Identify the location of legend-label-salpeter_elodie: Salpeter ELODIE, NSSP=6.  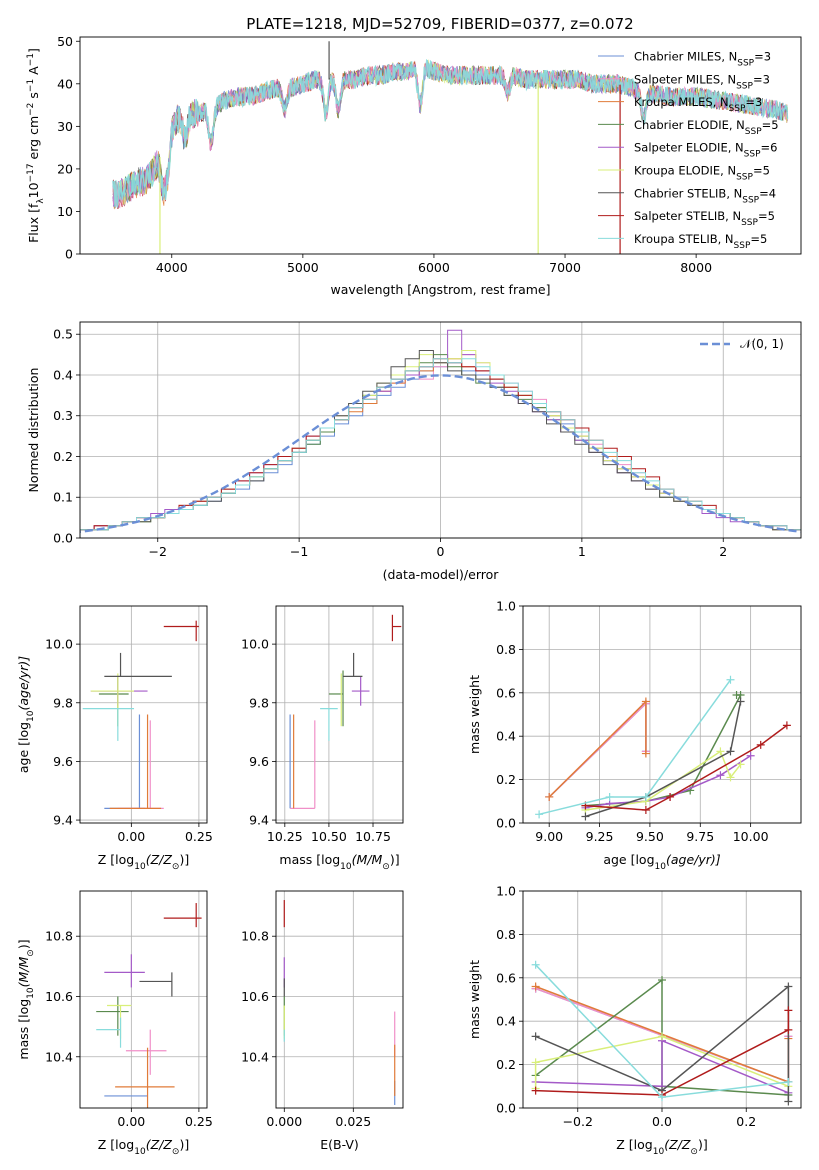
(705, 150).